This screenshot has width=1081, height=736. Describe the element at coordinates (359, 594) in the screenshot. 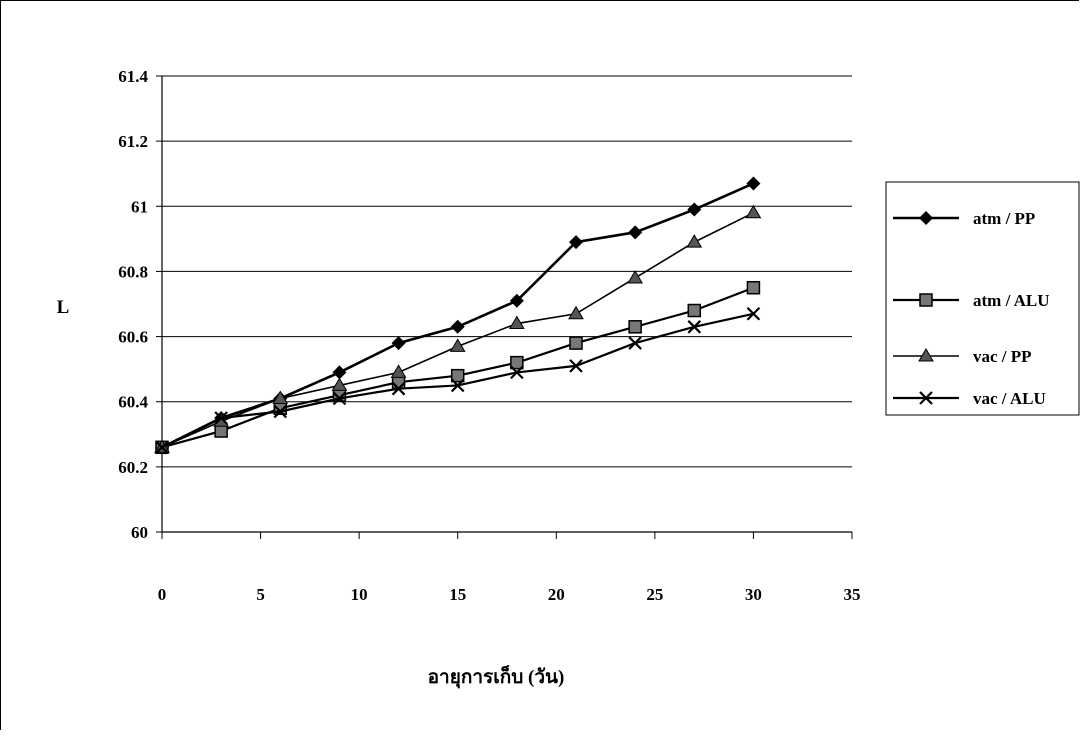

I see `x-tick-label: 10` at that location.